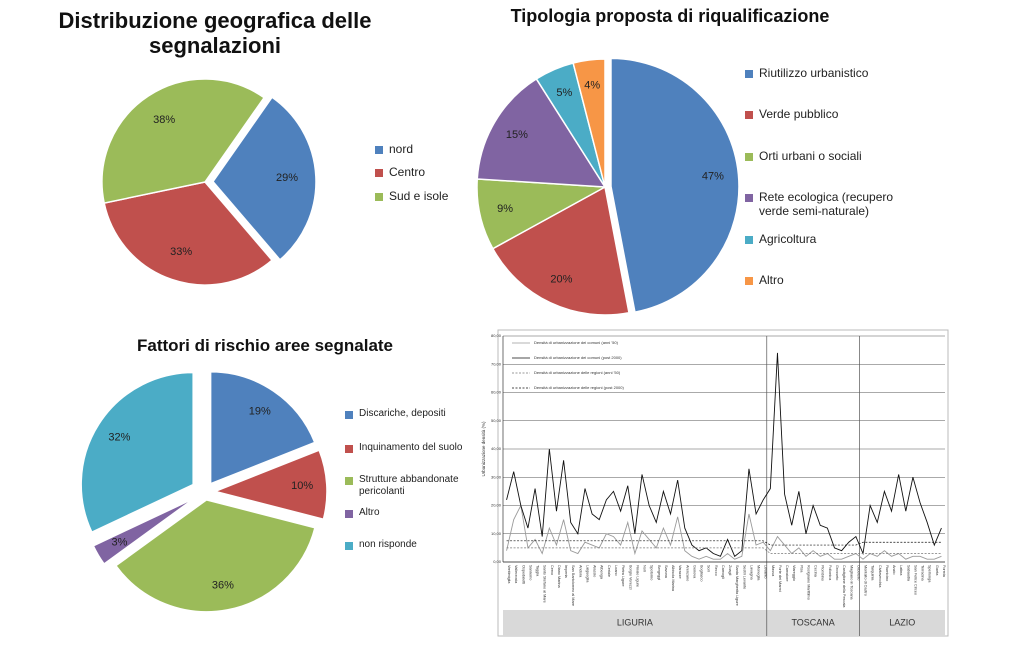  What do you see at coordinates (930, 574) in the screenshot?
I see `x-tick-label: Sperlonga` at bounding box center [930, 574].